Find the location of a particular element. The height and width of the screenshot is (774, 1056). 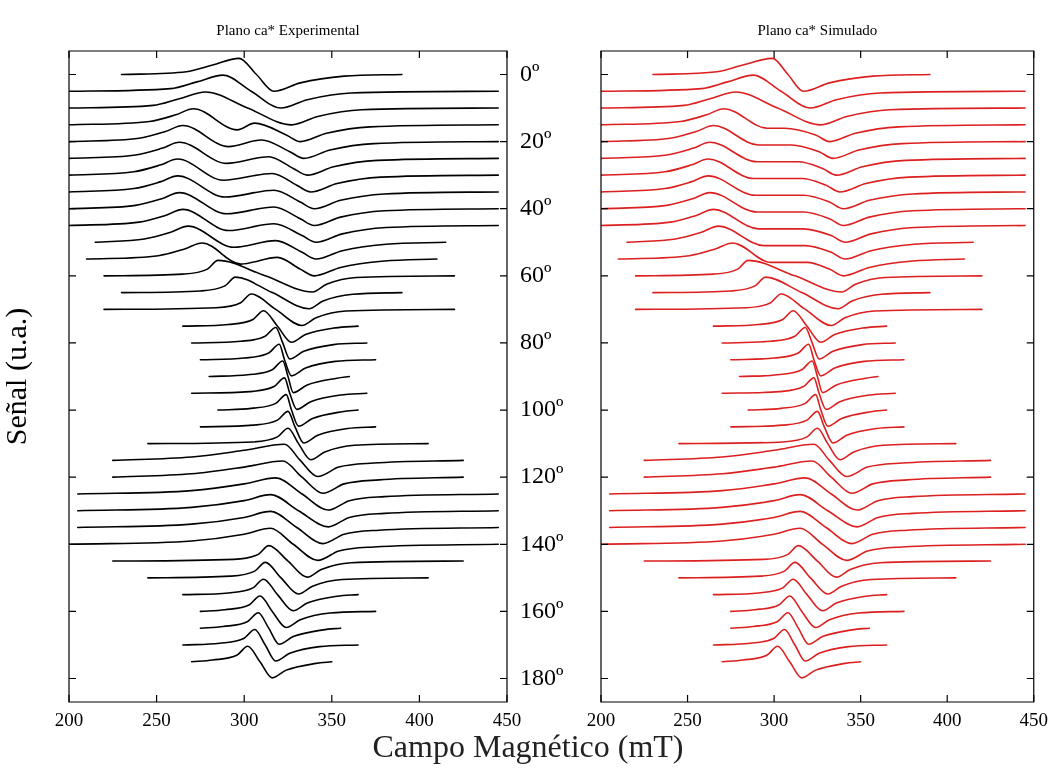

y-tick-label: 0º is located at coordinates (530, 72).